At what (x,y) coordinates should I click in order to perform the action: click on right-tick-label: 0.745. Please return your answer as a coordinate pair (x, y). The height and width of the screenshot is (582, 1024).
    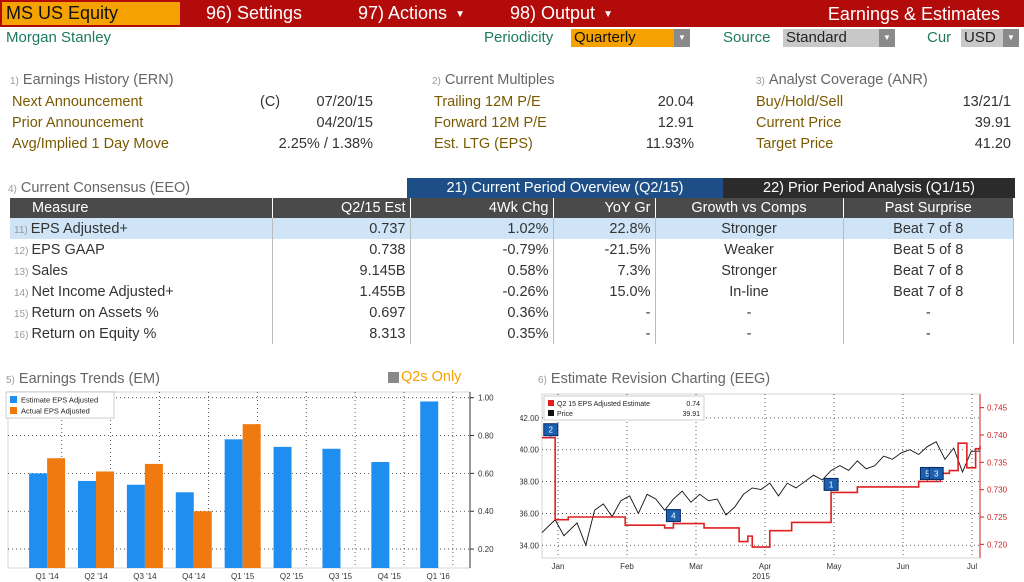
    Looking at the image, I should click on (997, 408).